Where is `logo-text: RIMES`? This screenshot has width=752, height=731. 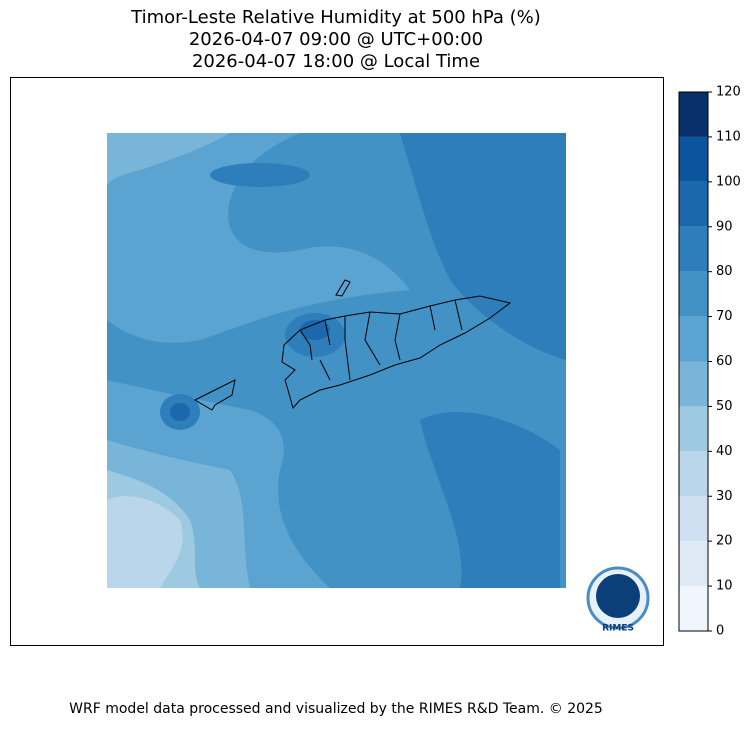 logo-text: RIMES is located at coordinates (618, 629).